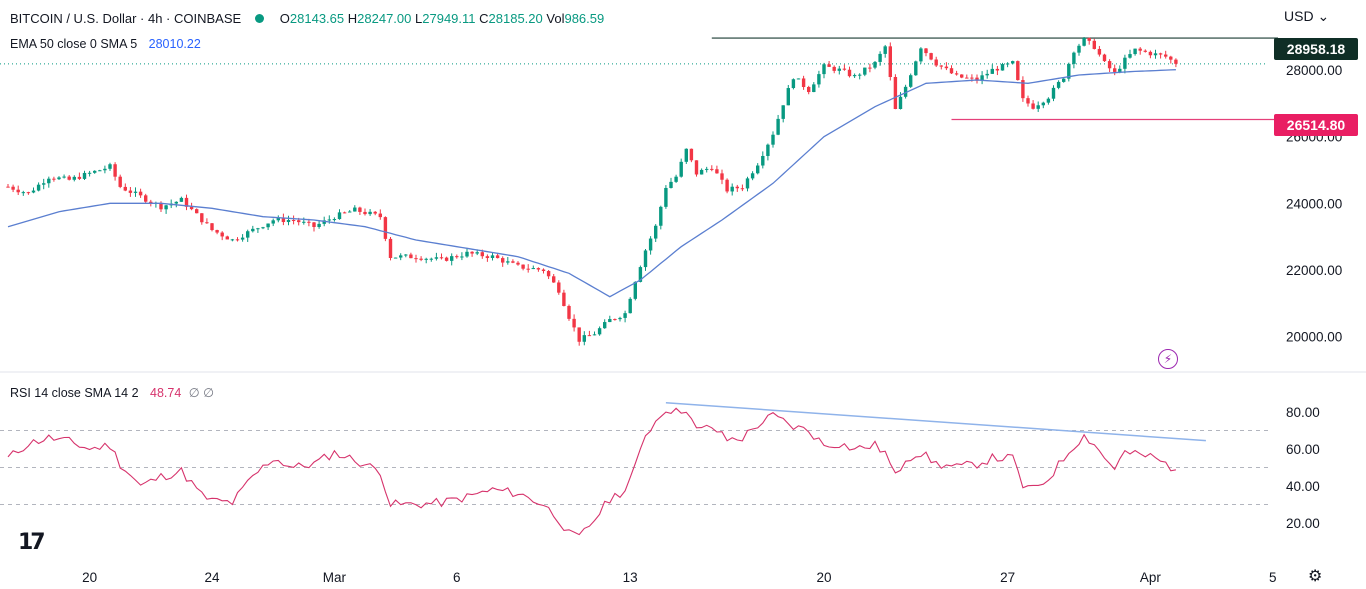 This screenshot has width=1366, height=589. Describe the element at coordinates (1315, 576) in the screenshot. I see `gear-icon: ⚙` at that location.